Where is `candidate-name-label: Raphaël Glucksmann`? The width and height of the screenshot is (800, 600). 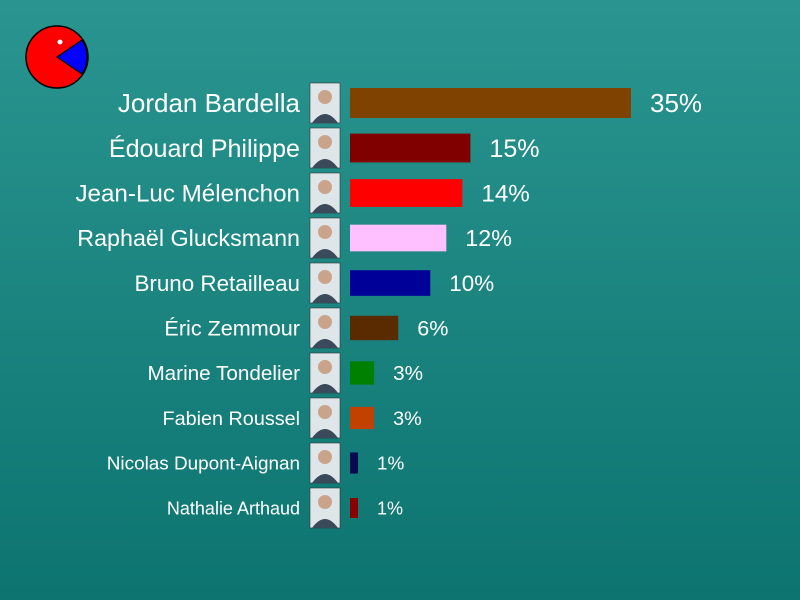
candidate-name-label: Raphaël Glucksmann is located at coordinates (188, 238).